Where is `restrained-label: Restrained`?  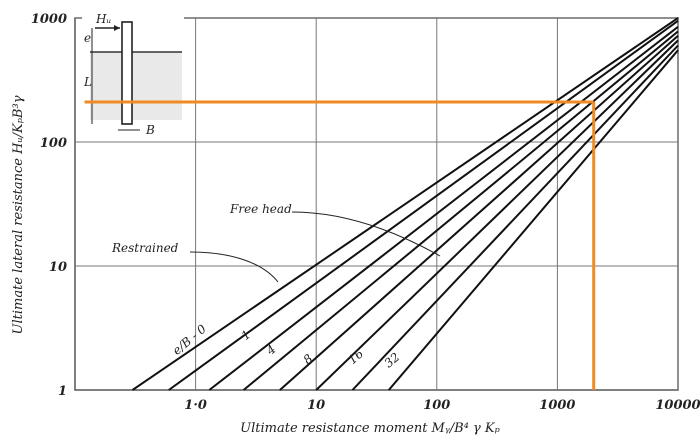 restrained-label: Restrained is located at coordinates (145, 248).